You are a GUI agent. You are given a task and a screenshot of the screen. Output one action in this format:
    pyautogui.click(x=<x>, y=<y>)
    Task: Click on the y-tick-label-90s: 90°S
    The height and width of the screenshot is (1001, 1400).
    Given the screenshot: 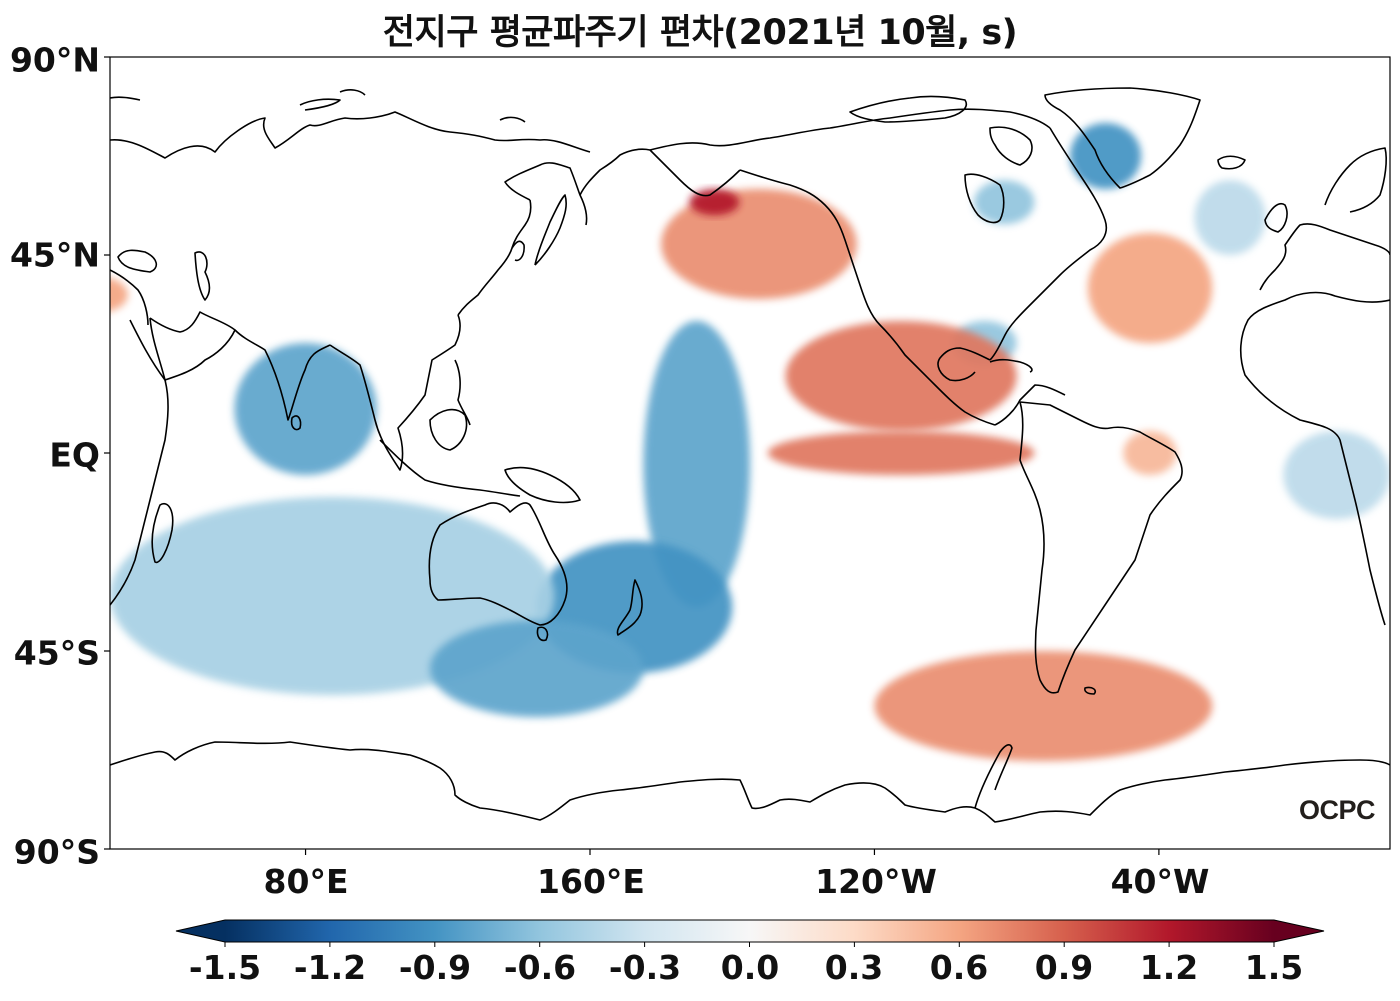 What is the action you would take?
    pyautogui.click(x=56, y=852)
    